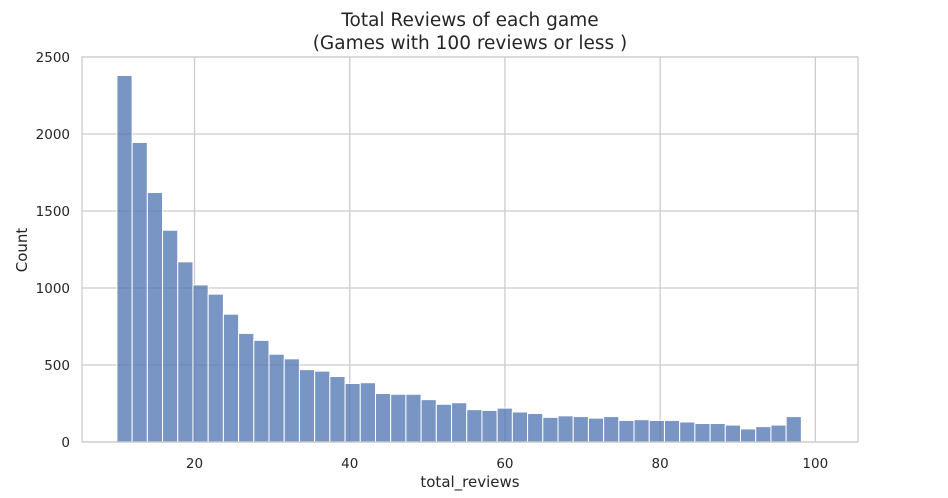 The height and width of the screenshot is (498, 948). Describe the element at coordinates (469, 20) in the screenshot. I see `chart-title: Total Reviews of each game` at that location.